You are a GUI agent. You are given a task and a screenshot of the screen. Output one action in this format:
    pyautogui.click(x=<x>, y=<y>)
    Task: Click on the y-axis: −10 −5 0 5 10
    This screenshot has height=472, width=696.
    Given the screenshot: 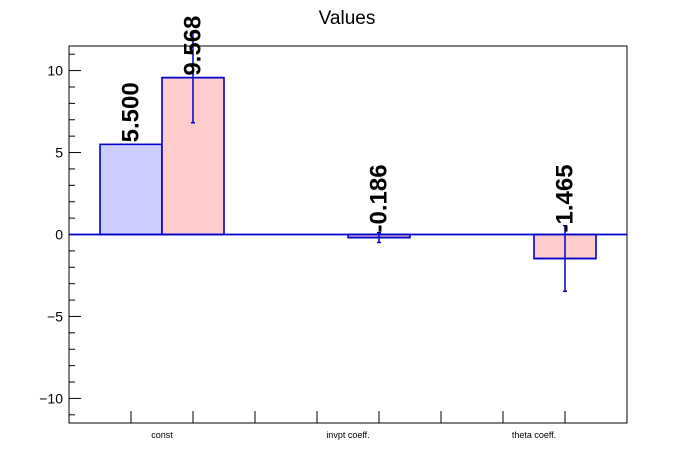 What is the action you would take?
    pyautogui.click(x=60, y=234)
    